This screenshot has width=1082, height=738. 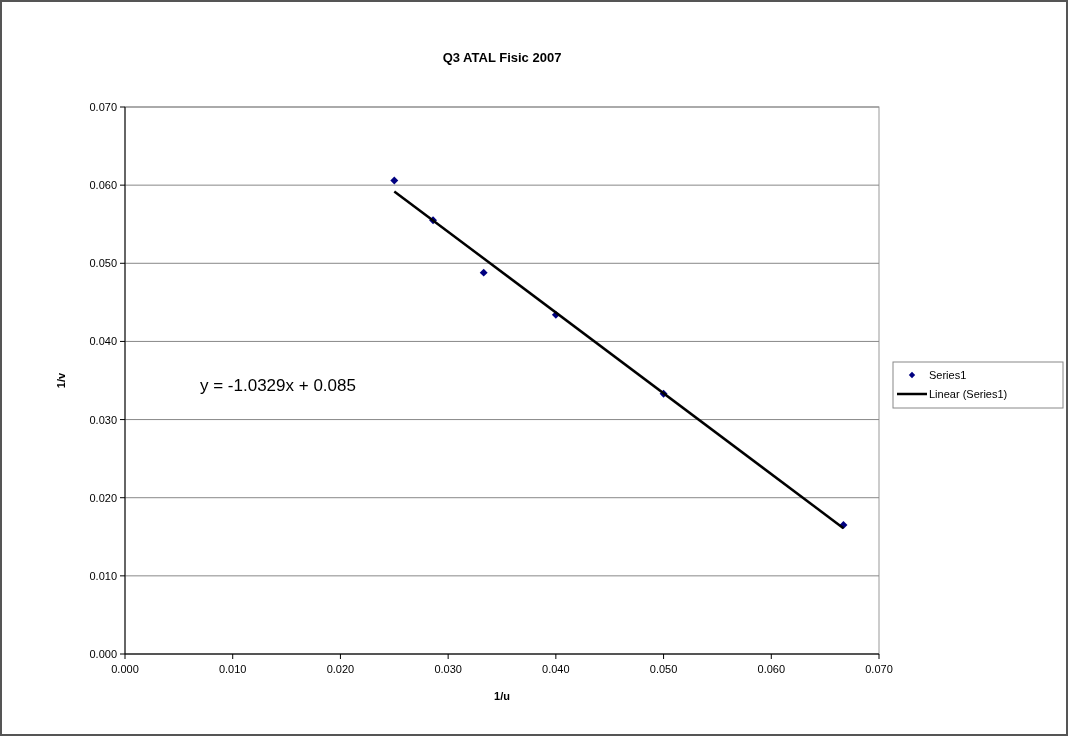 I want to click on x-tick-label: 0.050, so click(x=663, y=669).